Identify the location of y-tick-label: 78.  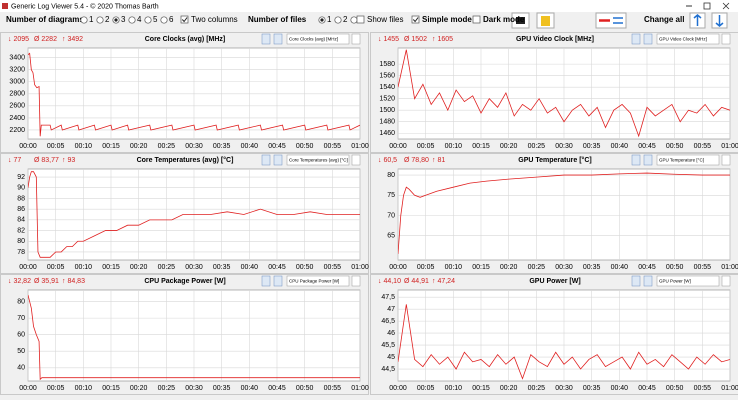
(21, 252).